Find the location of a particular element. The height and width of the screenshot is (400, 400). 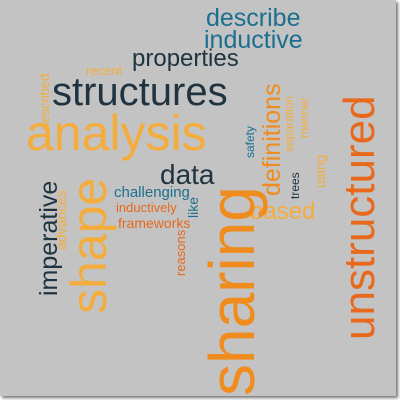

word-structures: structures is located at coordinates (140, 92).